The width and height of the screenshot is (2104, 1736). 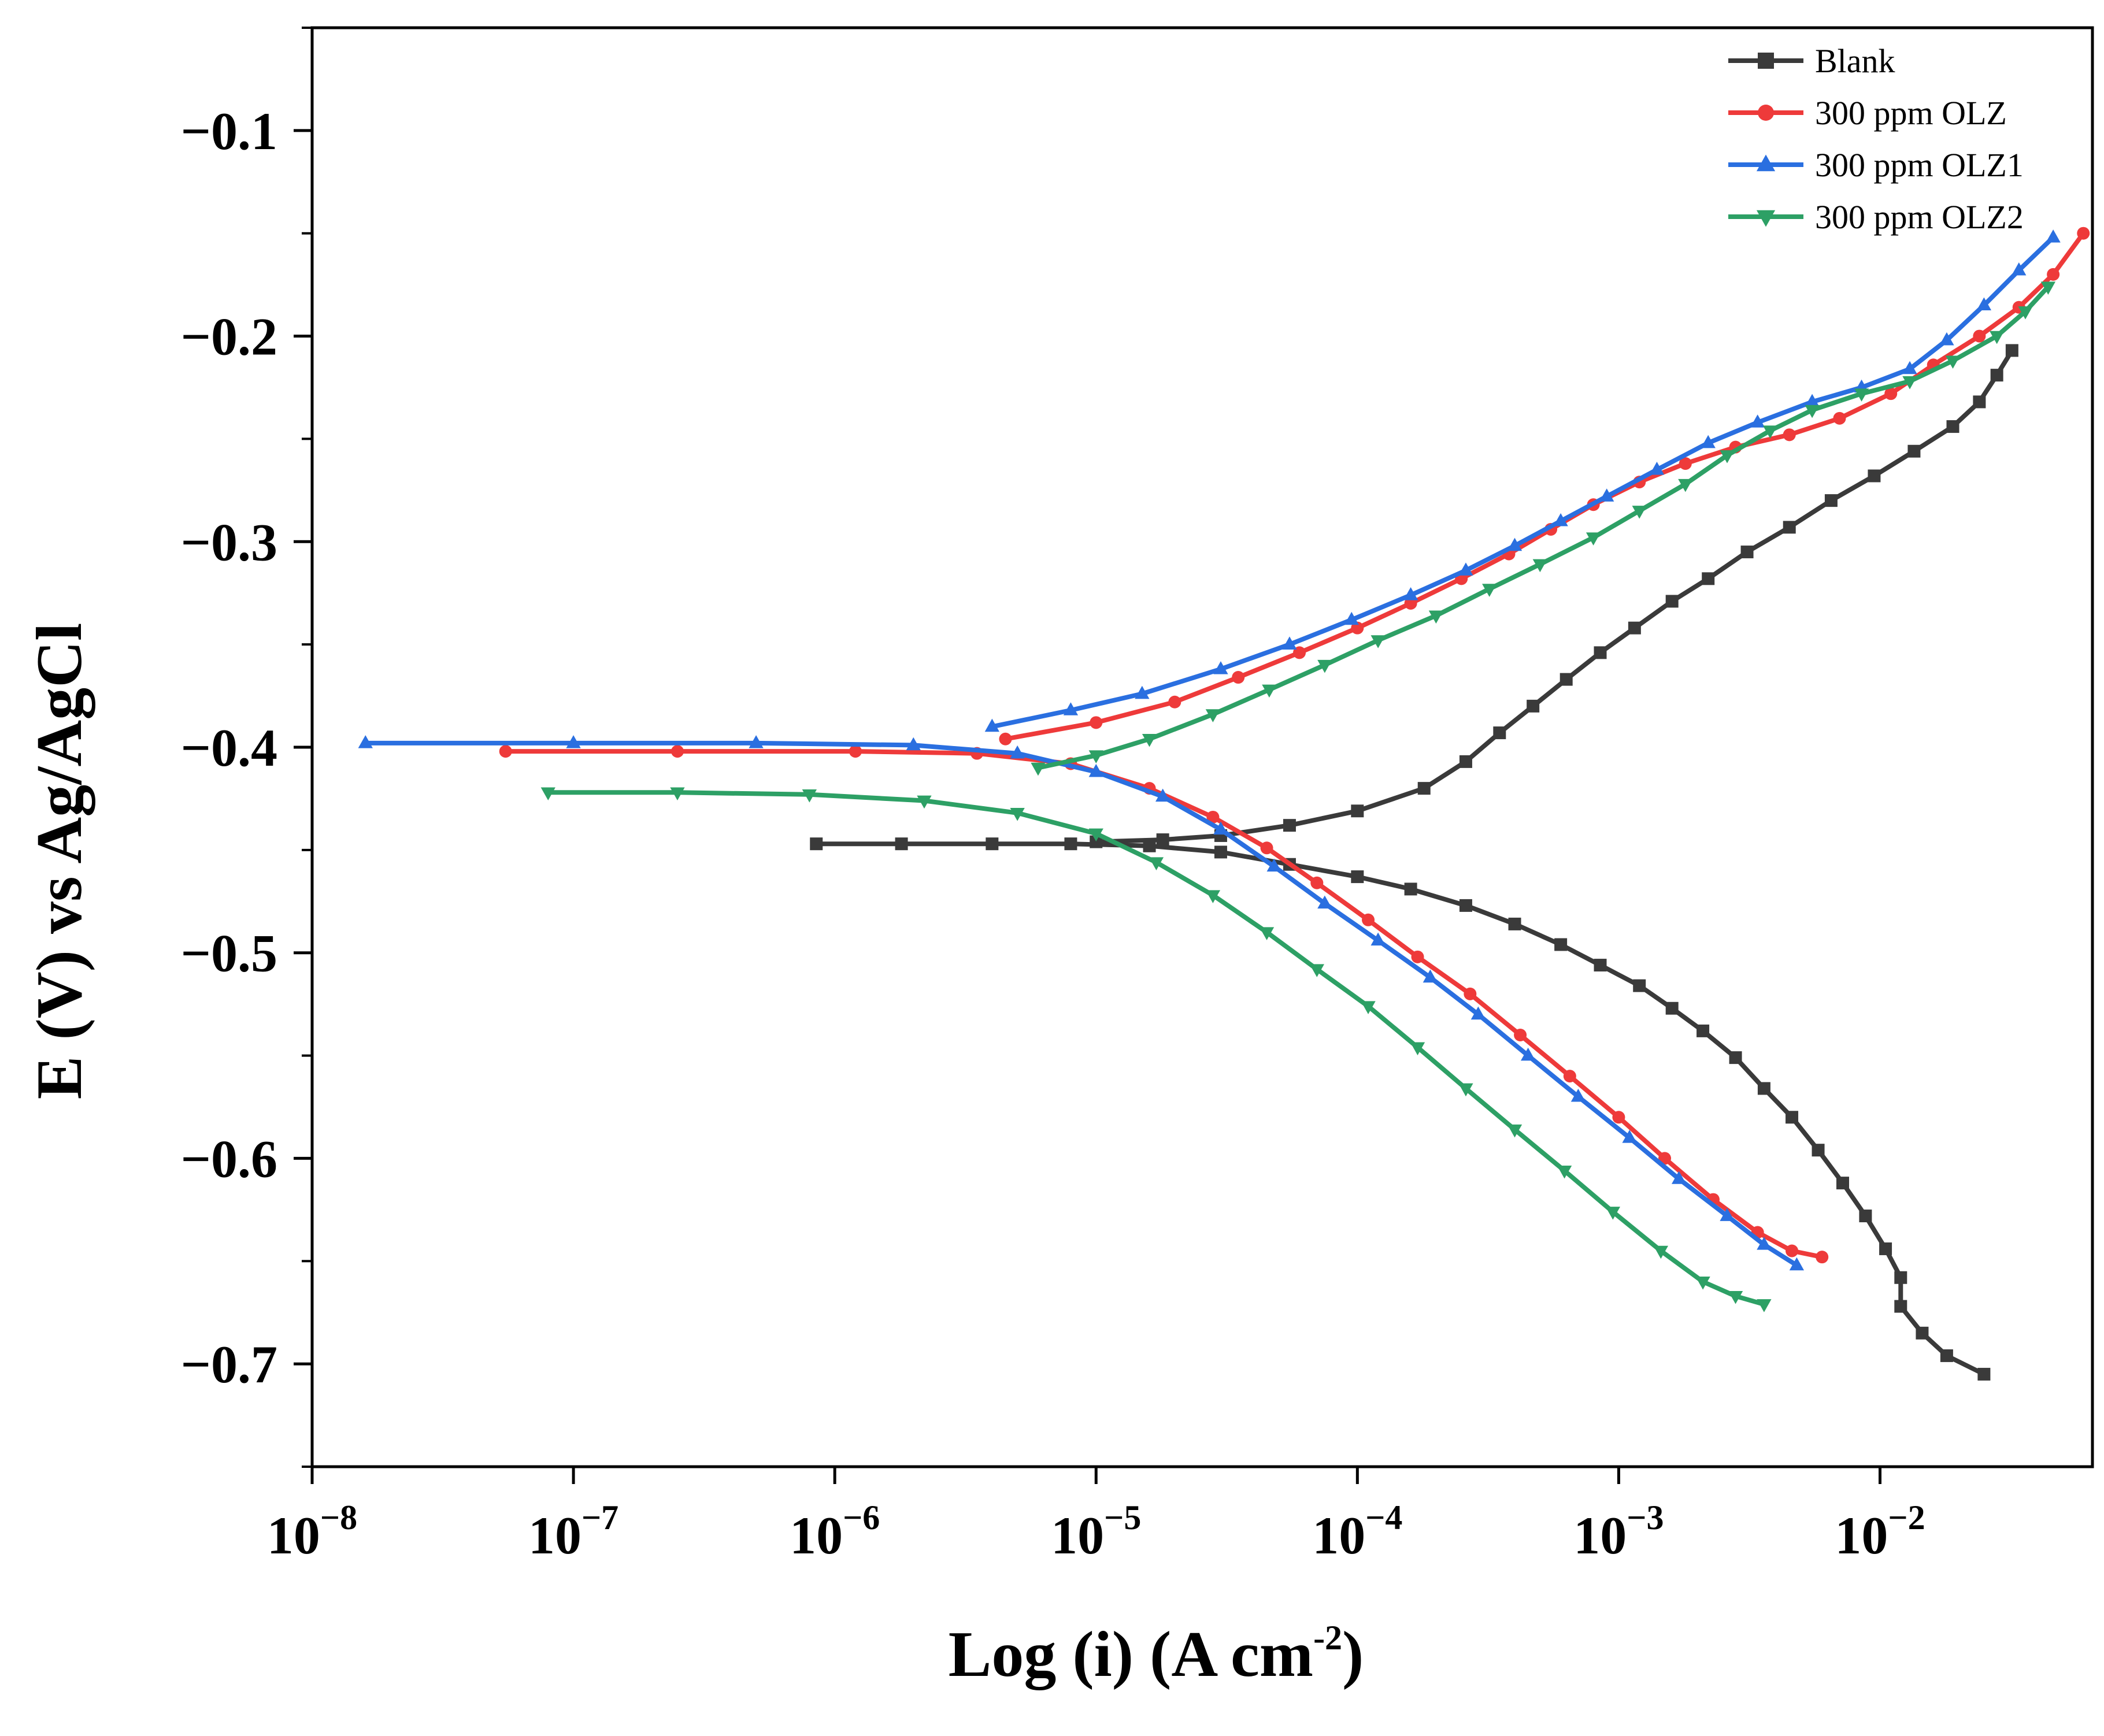 I want to click on x-tick-label-2: 10⁻⁶, so click(x=835, y=1531).